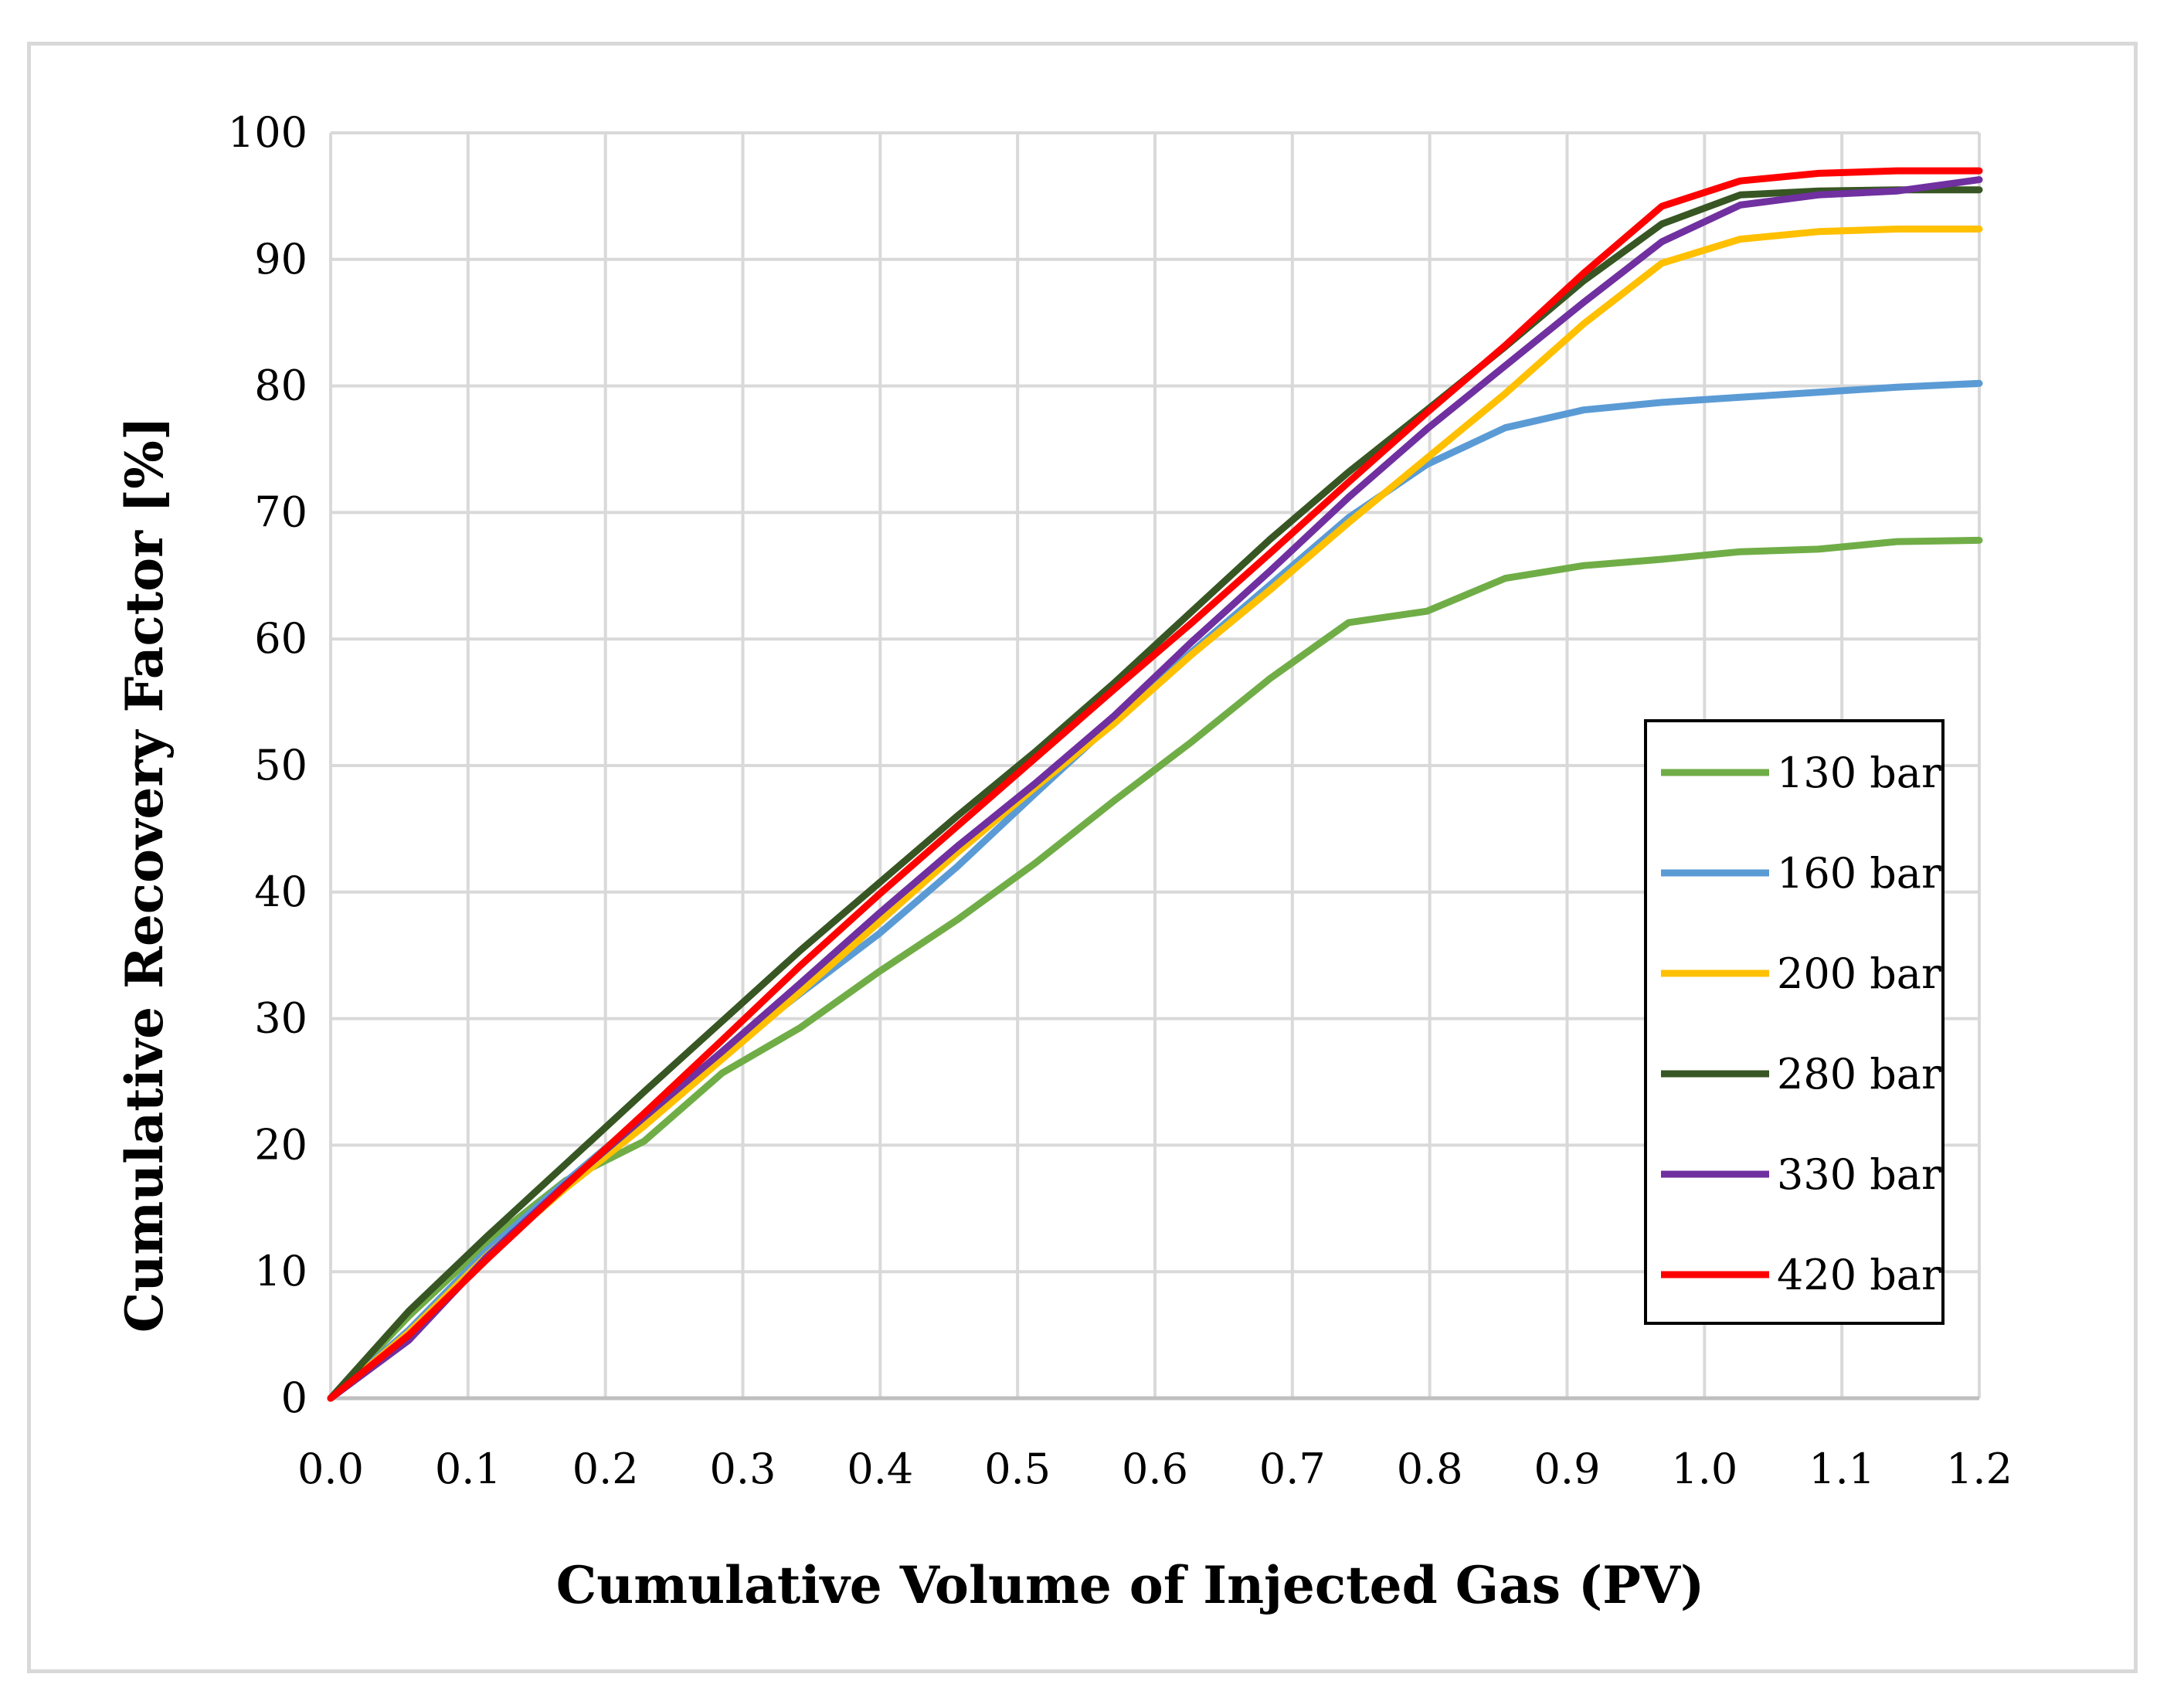 This screenshot has width=2167, height=1708. I want to click on x-tick-label: 1.2, so click(1979, 1469).